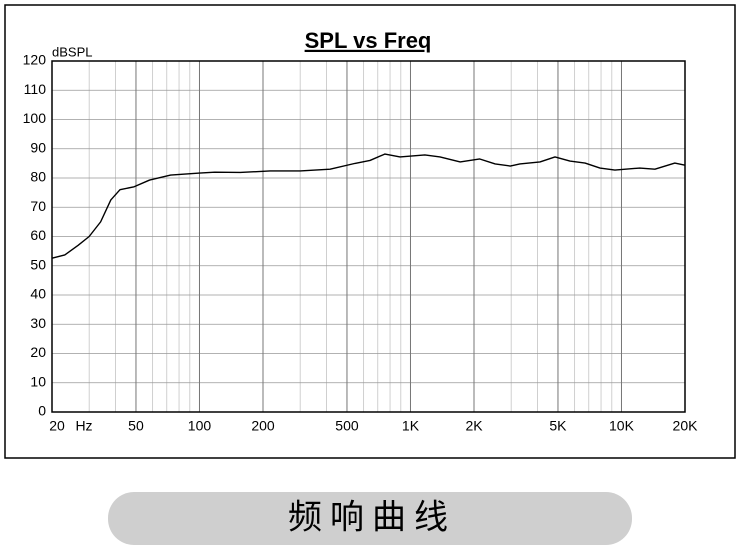  What do you see at coordinates (38, 147) in the screenshot?
I see `y-tick-label: 90` at bounding box center [38, 147].